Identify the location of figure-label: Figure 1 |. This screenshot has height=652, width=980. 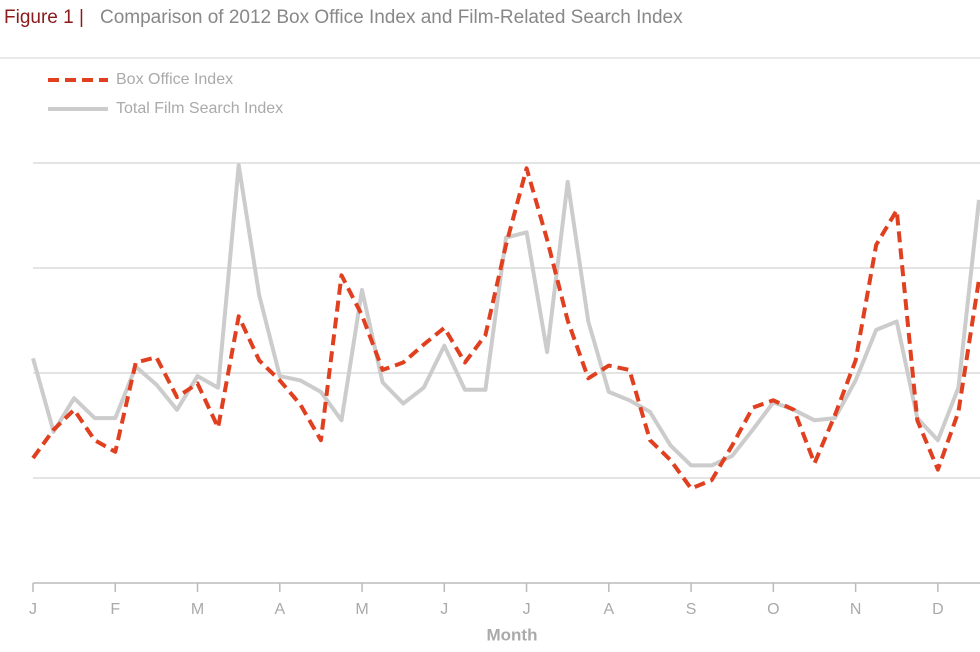
(44, 17).